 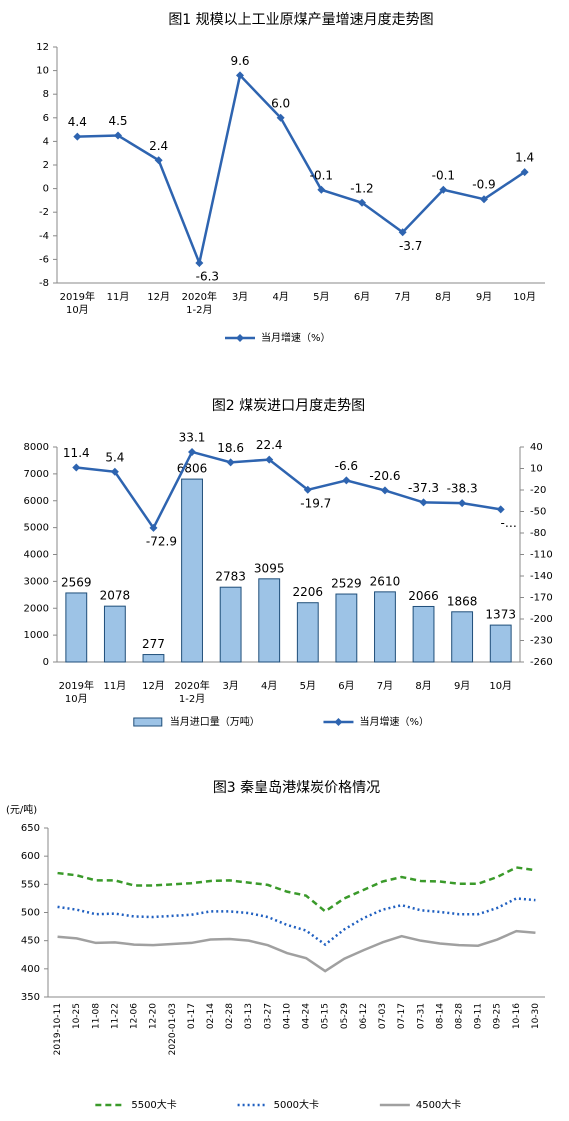 What do you see at coordinates (44, 283) in the screenshot?
I see `y-tick-label: -8` at bounding box center [44, 283].